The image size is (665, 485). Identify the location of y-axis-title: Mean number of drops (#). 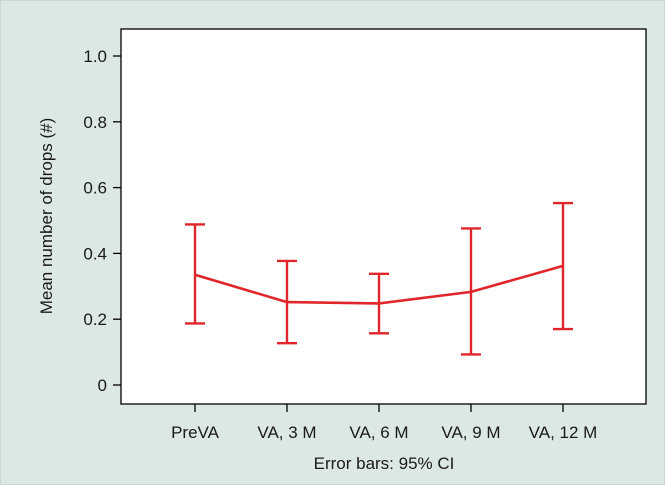
(46, 216).